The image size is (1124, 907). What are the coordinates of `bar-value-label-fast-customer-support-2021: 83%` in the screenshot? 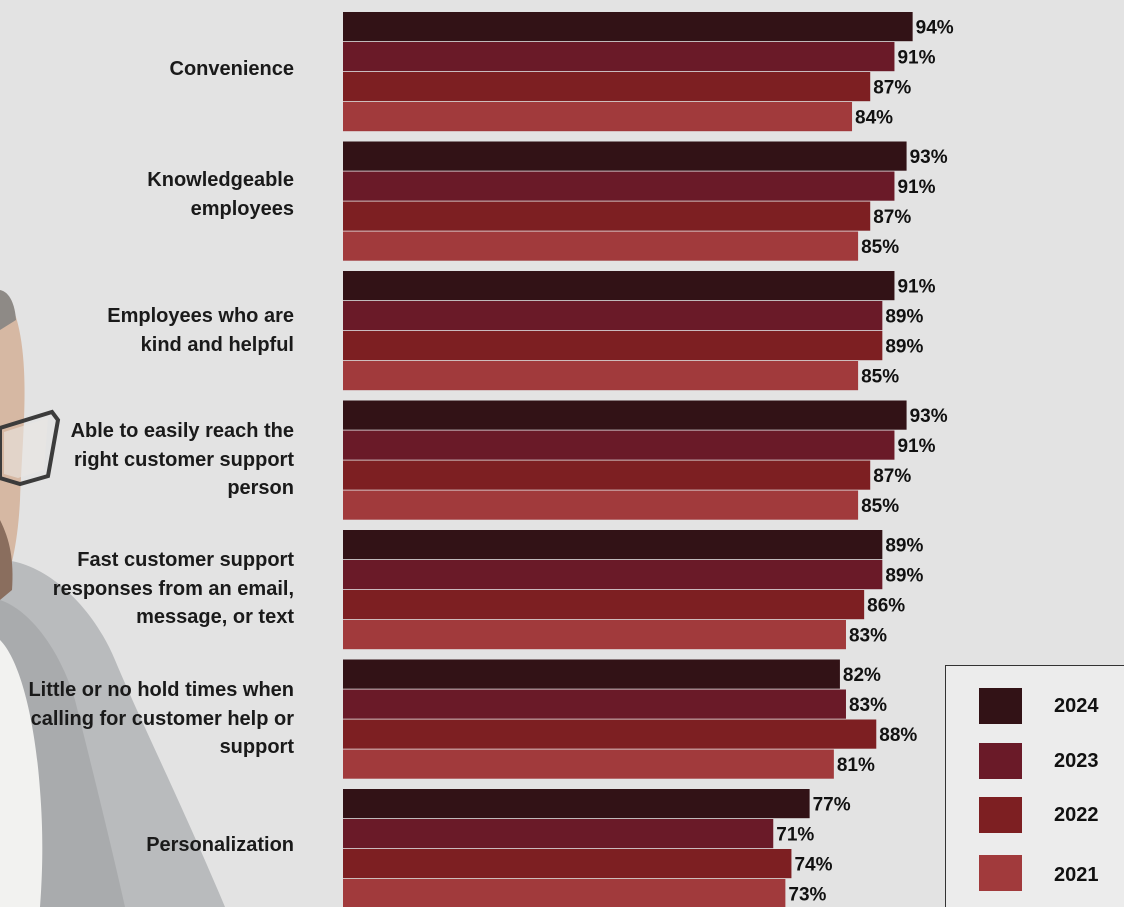 It's located at (868, 636).